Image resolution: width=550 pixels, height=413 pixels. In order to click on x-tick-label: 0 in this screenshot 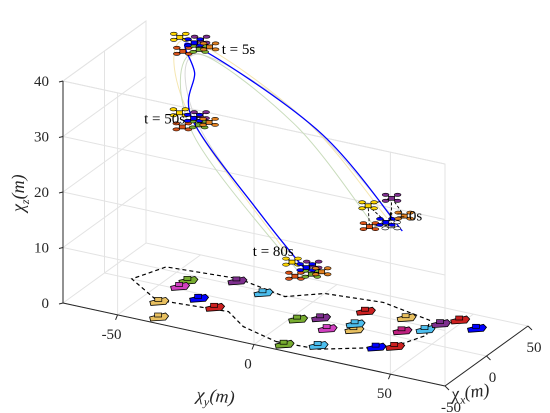, I will do `click(493, 378)`.